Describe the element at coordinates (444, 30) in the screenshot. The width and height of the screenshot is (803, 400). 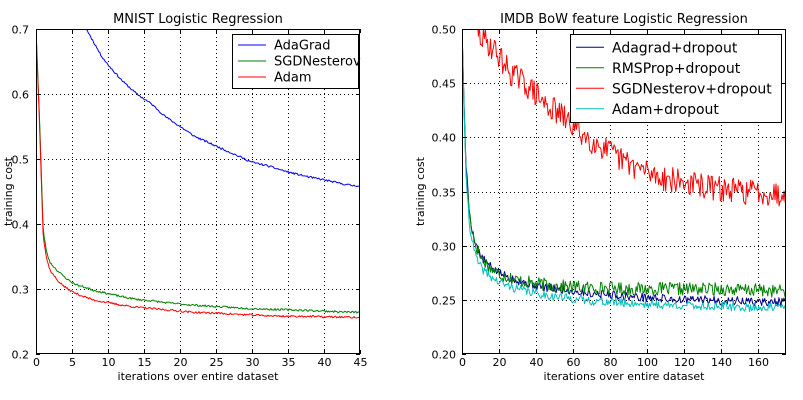
I see `y-tick-label: 0.50` at that location.